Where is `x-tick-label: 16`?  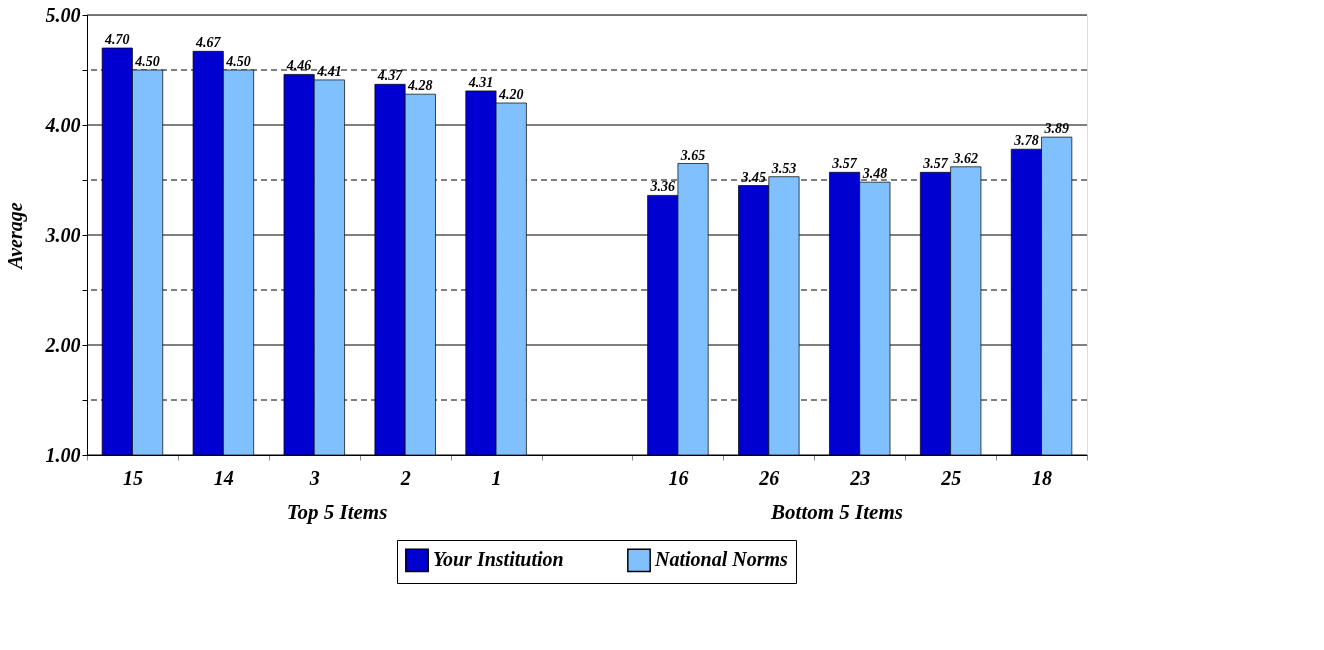 x-tick-label: 16 is located at coordinates (678, 477).